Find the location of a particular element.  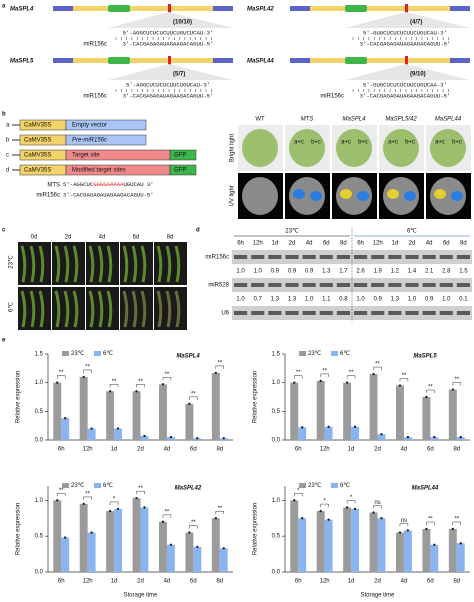

x-tick-label: 12h is located at coordinates (88, 582).